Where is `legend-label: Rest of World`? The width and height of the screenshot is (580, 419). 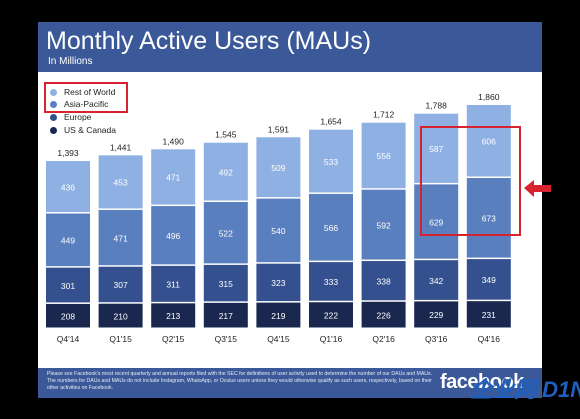
legend-label: Rest of World is located at coordinates (90, 92).